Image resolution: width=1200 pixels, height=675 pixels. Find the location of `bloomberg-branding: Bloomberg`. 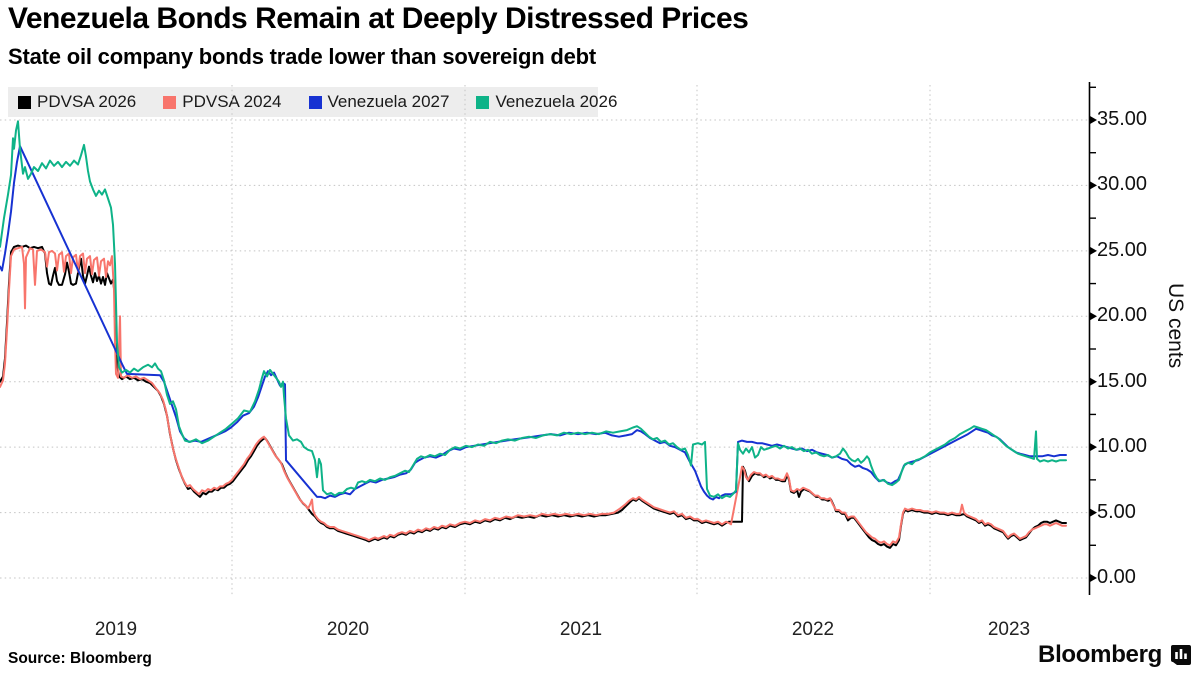

bloomberg-branding: Bloomberg is located at coordinates (1115, 655).